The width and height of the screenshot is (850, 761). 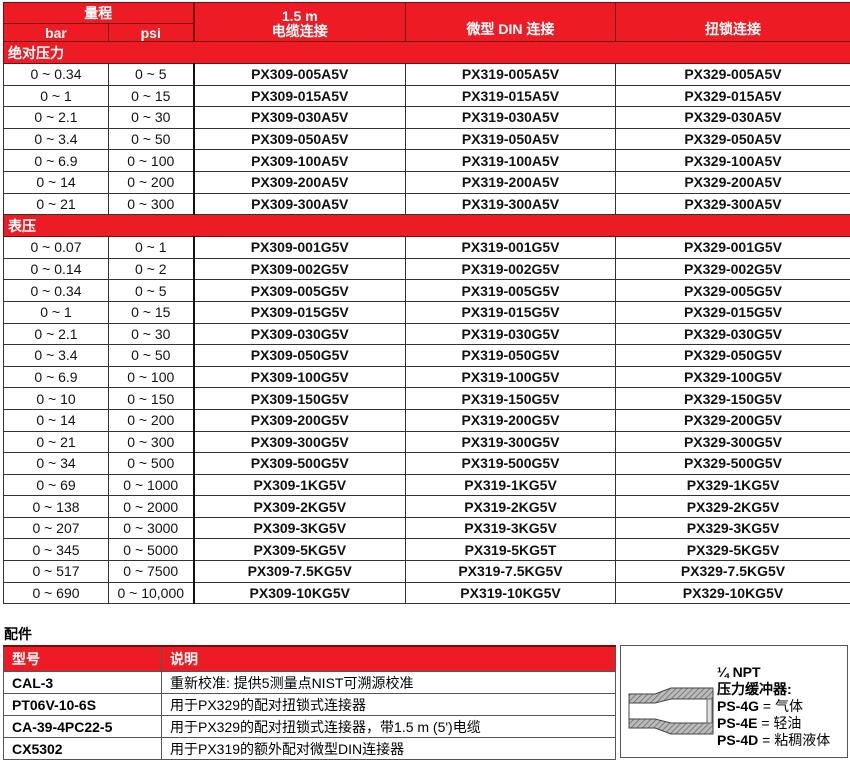 What do you see at coordinates (732, 290) in the screenshot?
I see `twist-model: PX329-005G5V` at bounding box center [732, 290].